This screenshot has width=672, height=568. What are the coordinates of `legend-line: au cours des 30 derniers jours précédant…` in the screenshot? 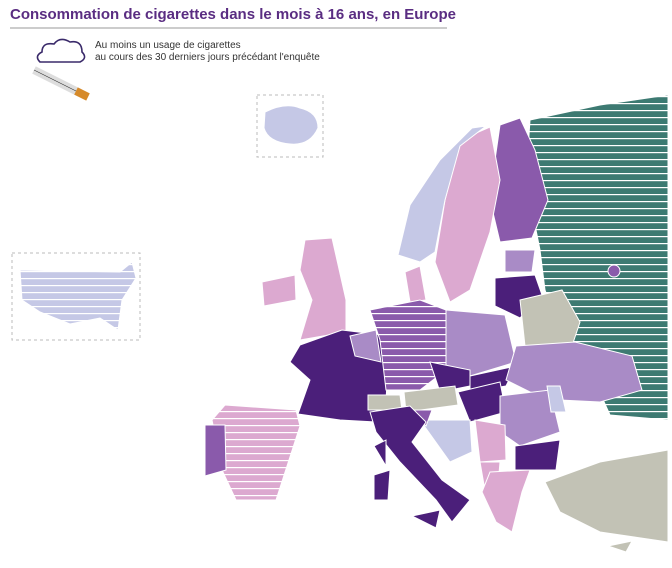 It's located at (207, 57).